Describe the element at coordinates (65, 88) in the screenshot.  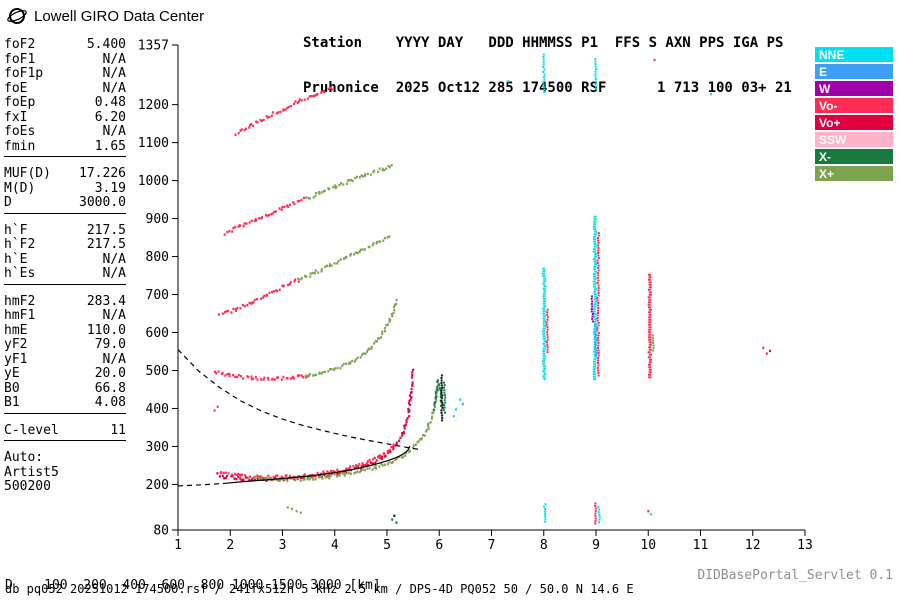
I see `param-row-foe: foE N/A` at that location.